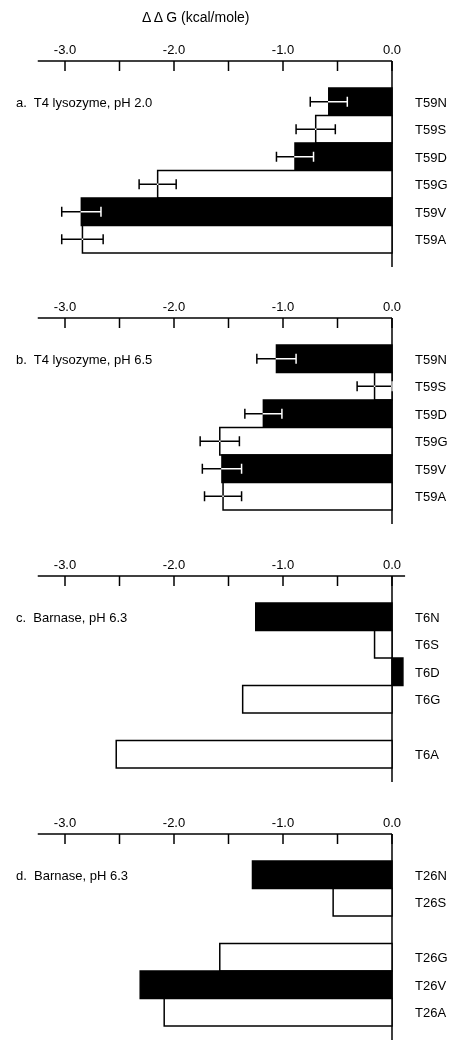 This screenshot has height=1051, width=460. Describe the element at coordinates (72, 875) in the screenshot. I see `text: d. Barnase, pH 6.3` at that location.